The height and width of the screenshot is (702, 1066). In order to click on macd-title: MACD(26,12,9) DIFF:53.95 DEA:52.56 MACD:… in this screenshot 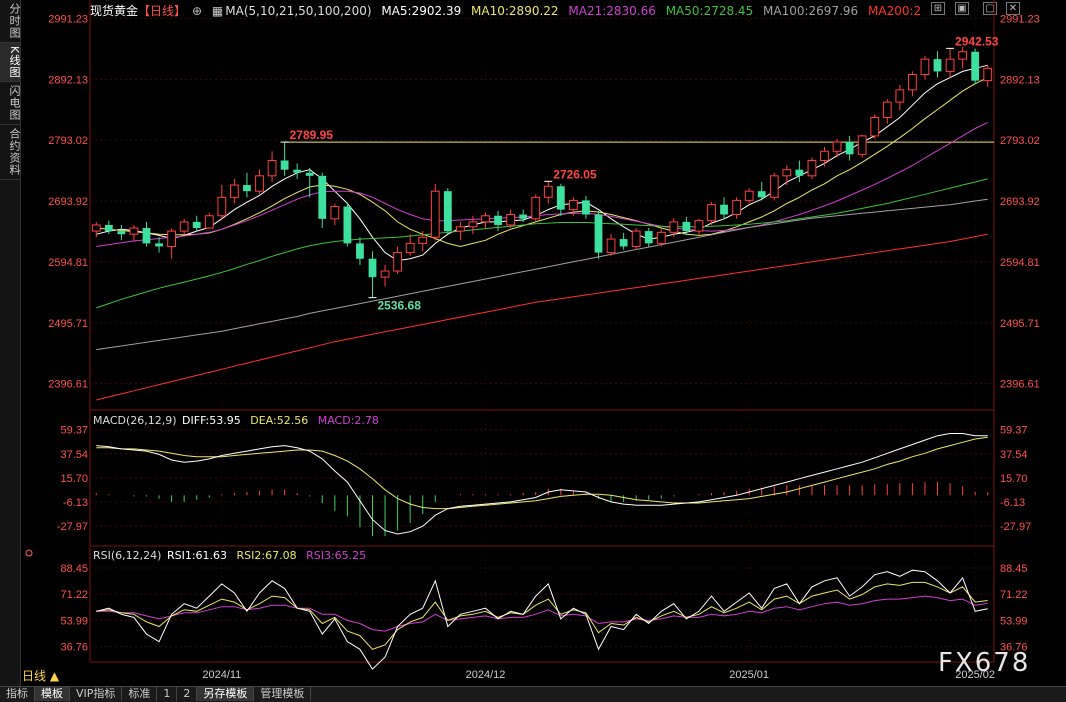, I will do `click(239, 420)`.